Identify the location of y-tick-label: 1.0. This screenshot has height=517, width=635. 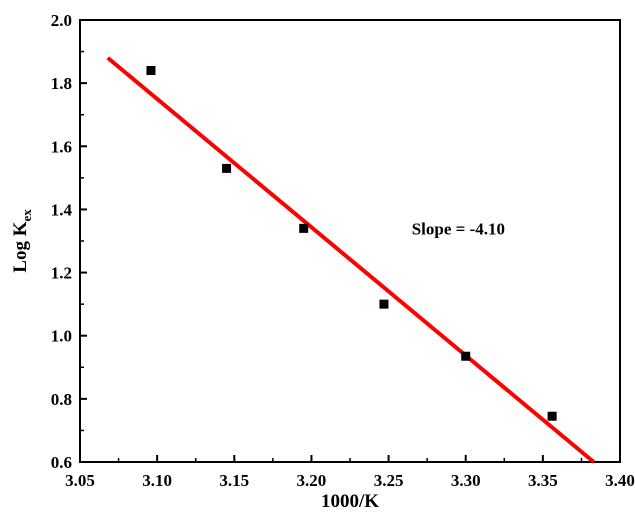
(61, 336).